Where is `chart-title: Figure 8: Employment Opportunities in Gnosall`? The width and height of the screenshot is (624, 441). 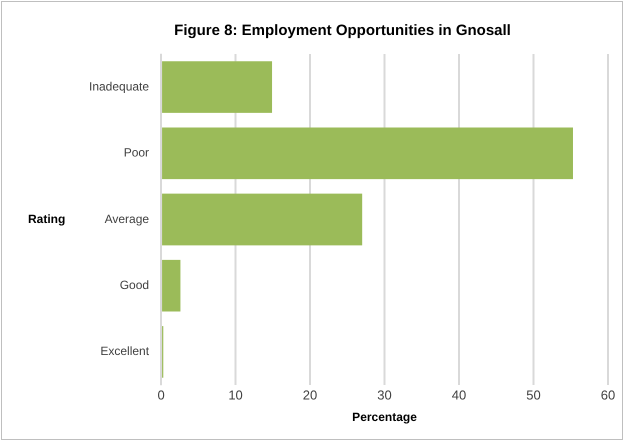
chart-title: Figure 8: Employment Opportunities in Gnosall is located at coordinates (342, 31).